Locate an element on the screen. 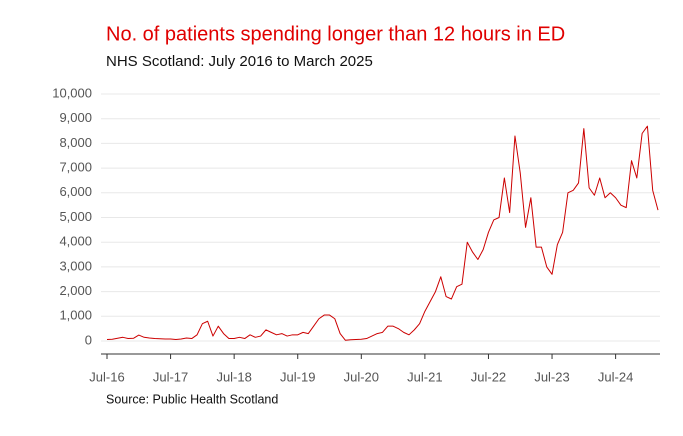 This screenshot has height=436, width=683. y-tick-label: 1,000 is located at coordinates (75, 315).